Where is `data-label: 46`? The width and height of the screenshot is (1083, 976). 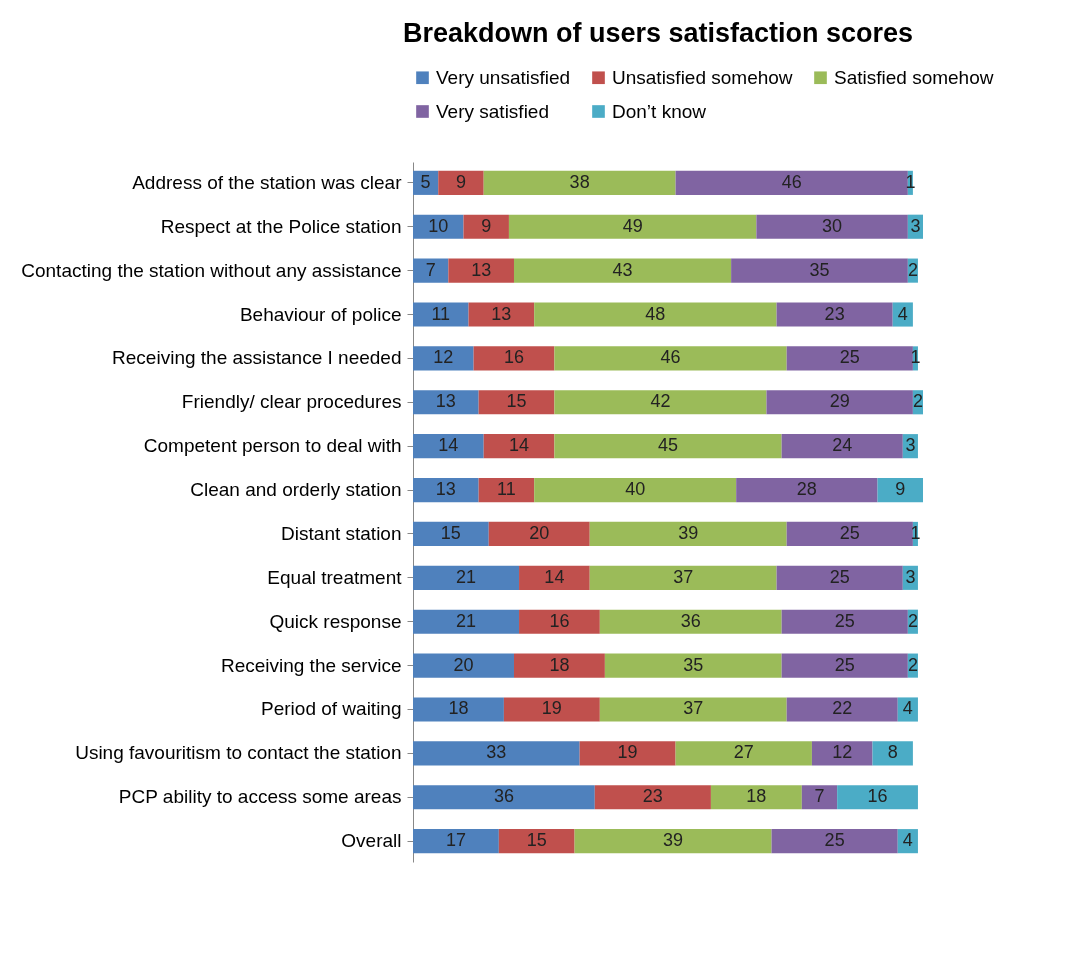
data-label: 46 is located at coordinates (670, 357).